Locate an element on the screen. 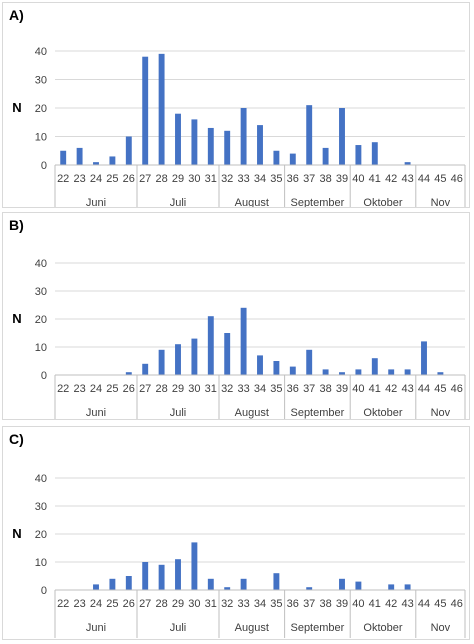  x-tick-label-b-33: 33 is located at coordinates (243, 389).